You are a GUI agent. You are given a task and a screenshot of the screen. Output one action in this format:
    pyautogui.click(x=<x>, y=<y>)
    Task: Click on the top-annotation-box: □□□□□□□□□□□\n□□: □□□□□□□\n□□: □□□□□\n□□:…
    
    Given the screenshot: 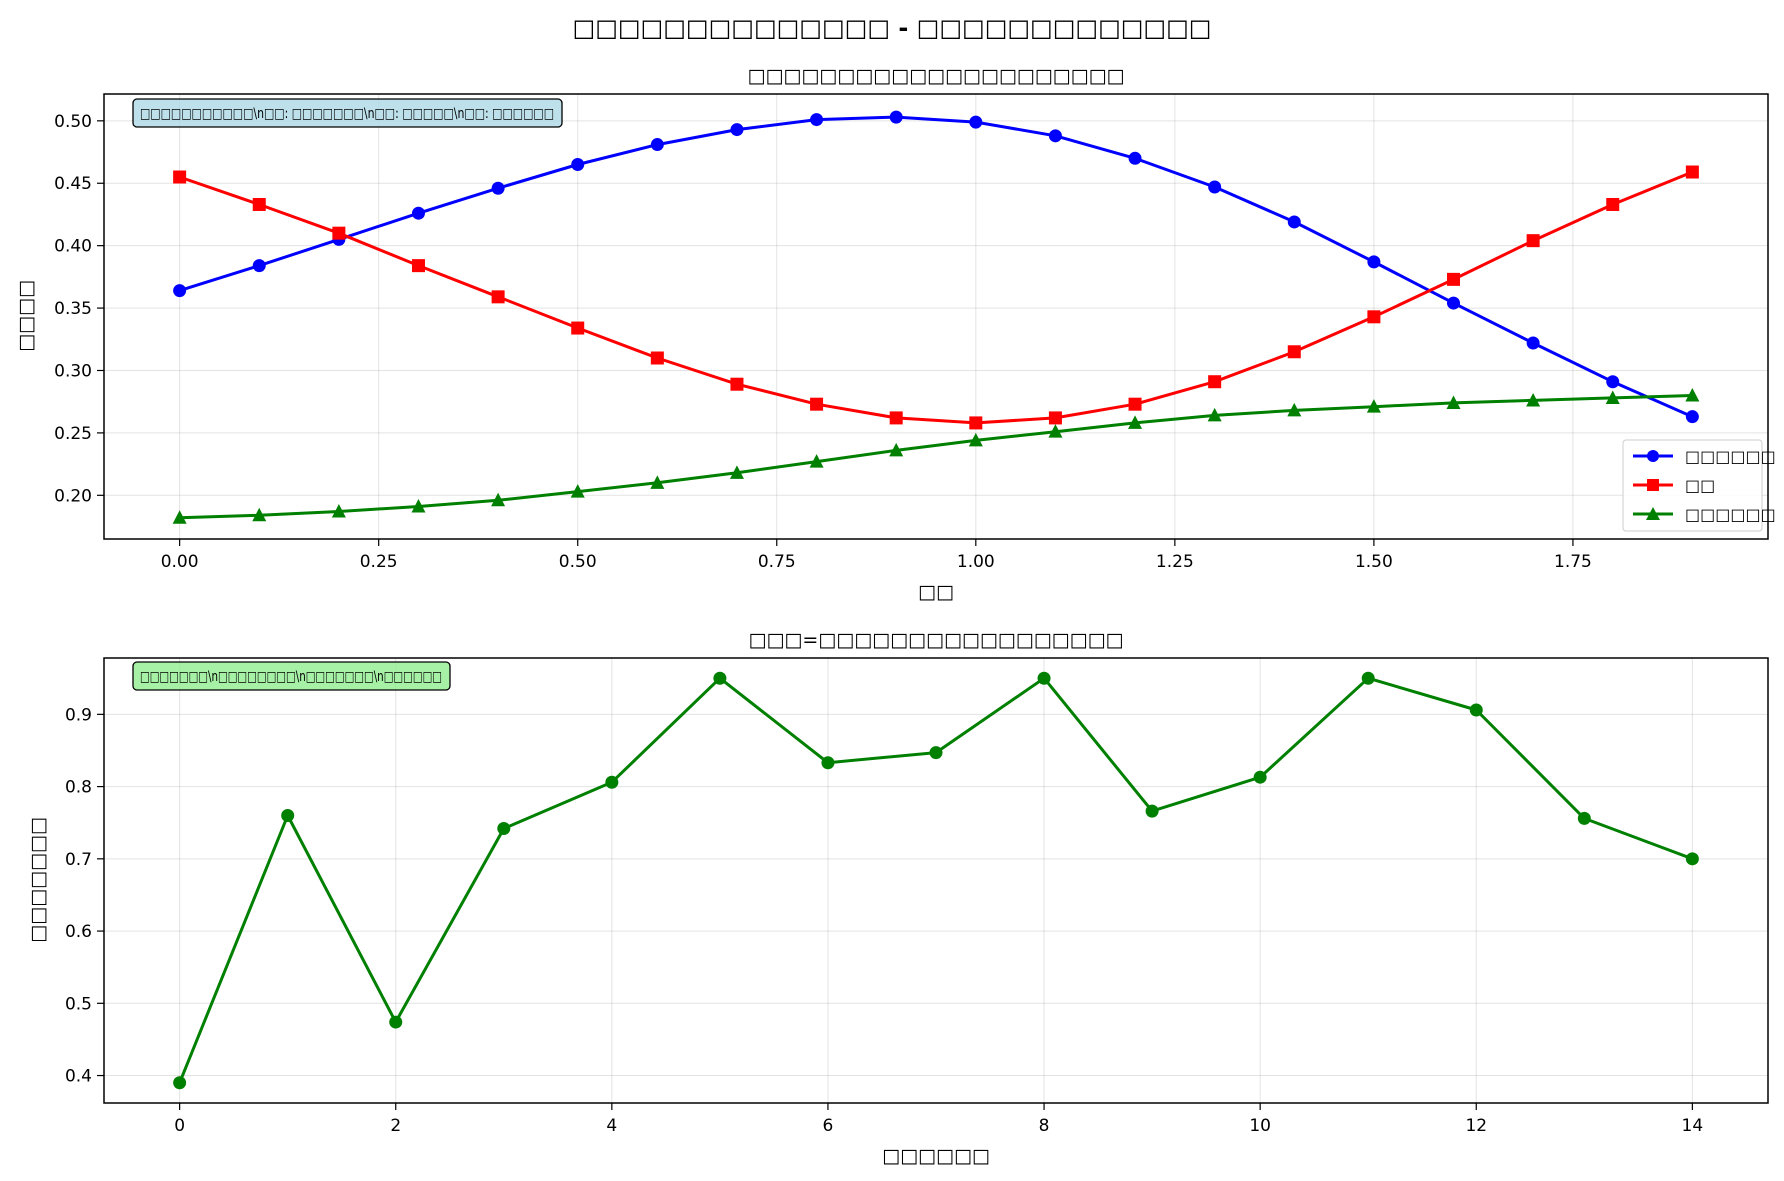 What is the action you would take?
    pyautogui.click(x=347, y=113)
    